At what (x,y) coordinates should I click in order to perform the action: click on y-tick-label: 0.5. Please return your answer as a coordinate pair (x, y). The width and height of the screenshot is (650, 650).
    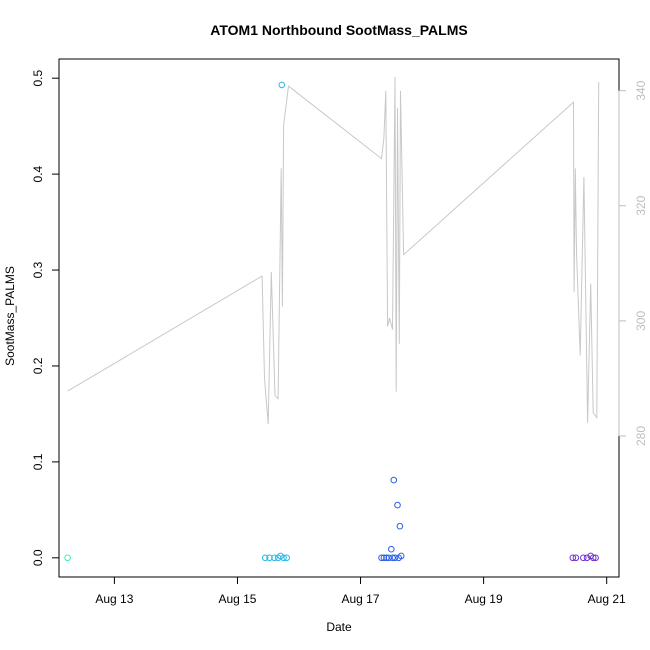
    Looking at the image, I should click on (38, 78).